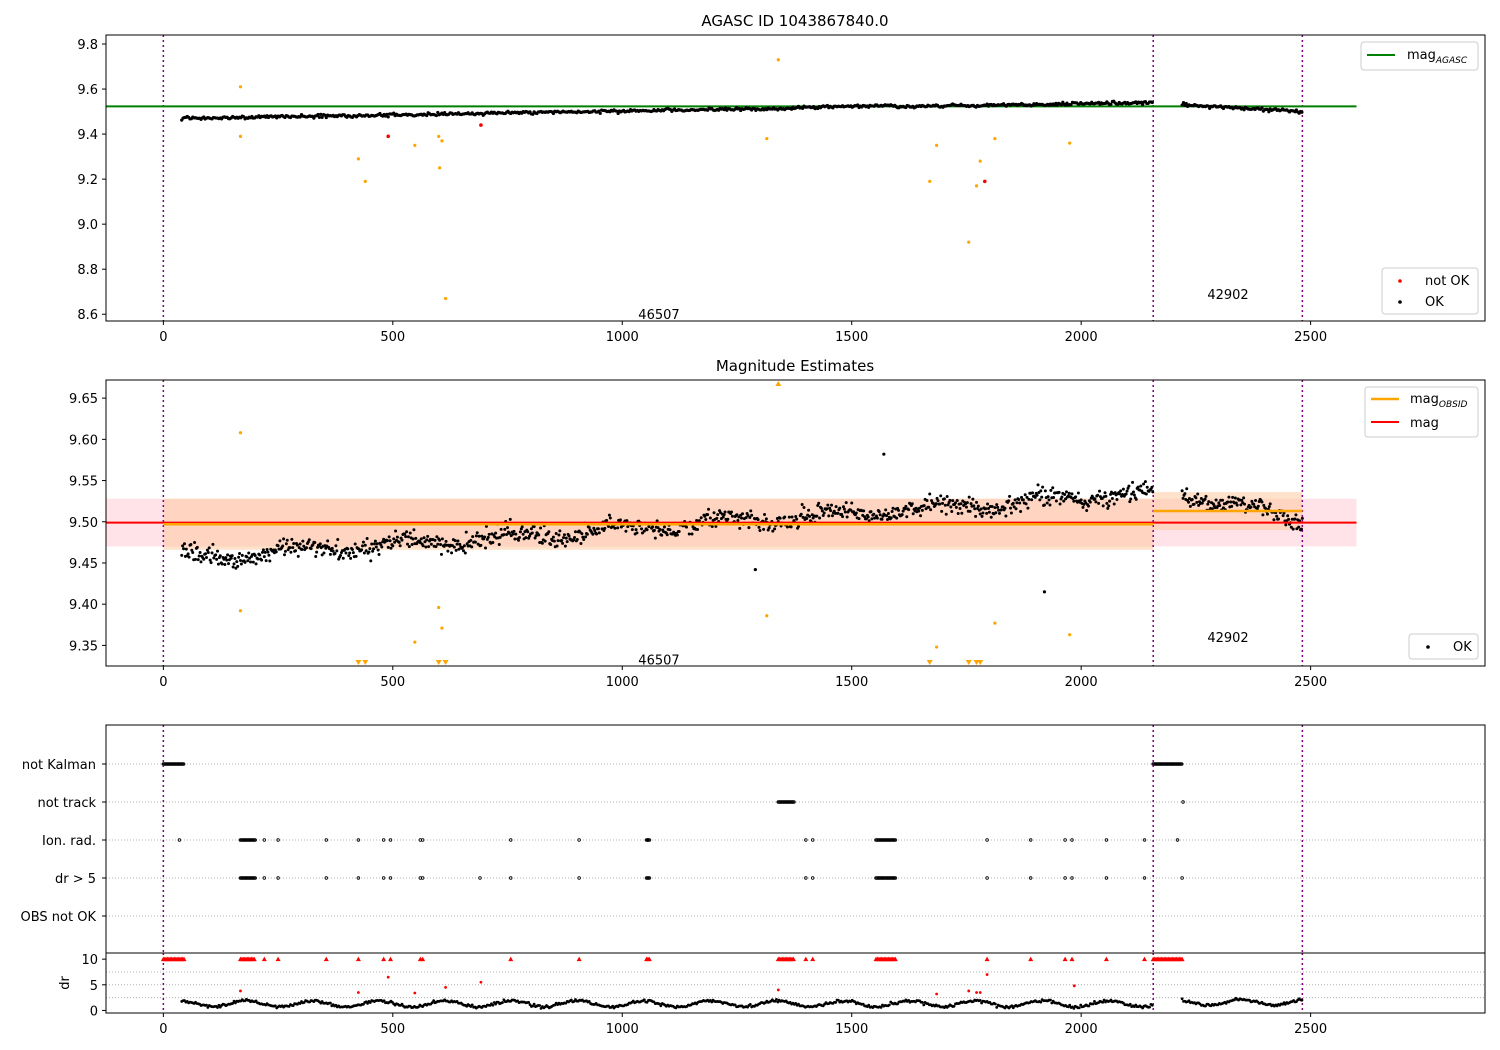 The width and height of the screenshot is (1500, 1050). I want to click on y-tick-label: 9.2, so click(87, 180).